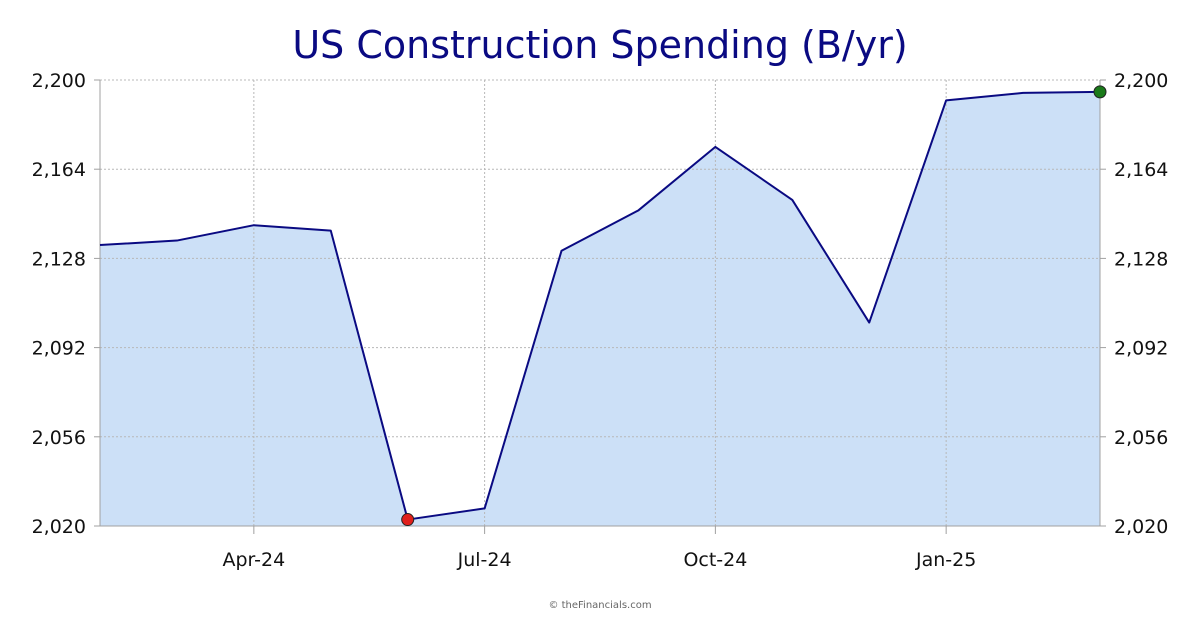 This screenshot has width=1200, height=630. Describe the element at coordinates (59, 438) in the screenshot. I see `y-tick-label-left: 2,056` at that location.